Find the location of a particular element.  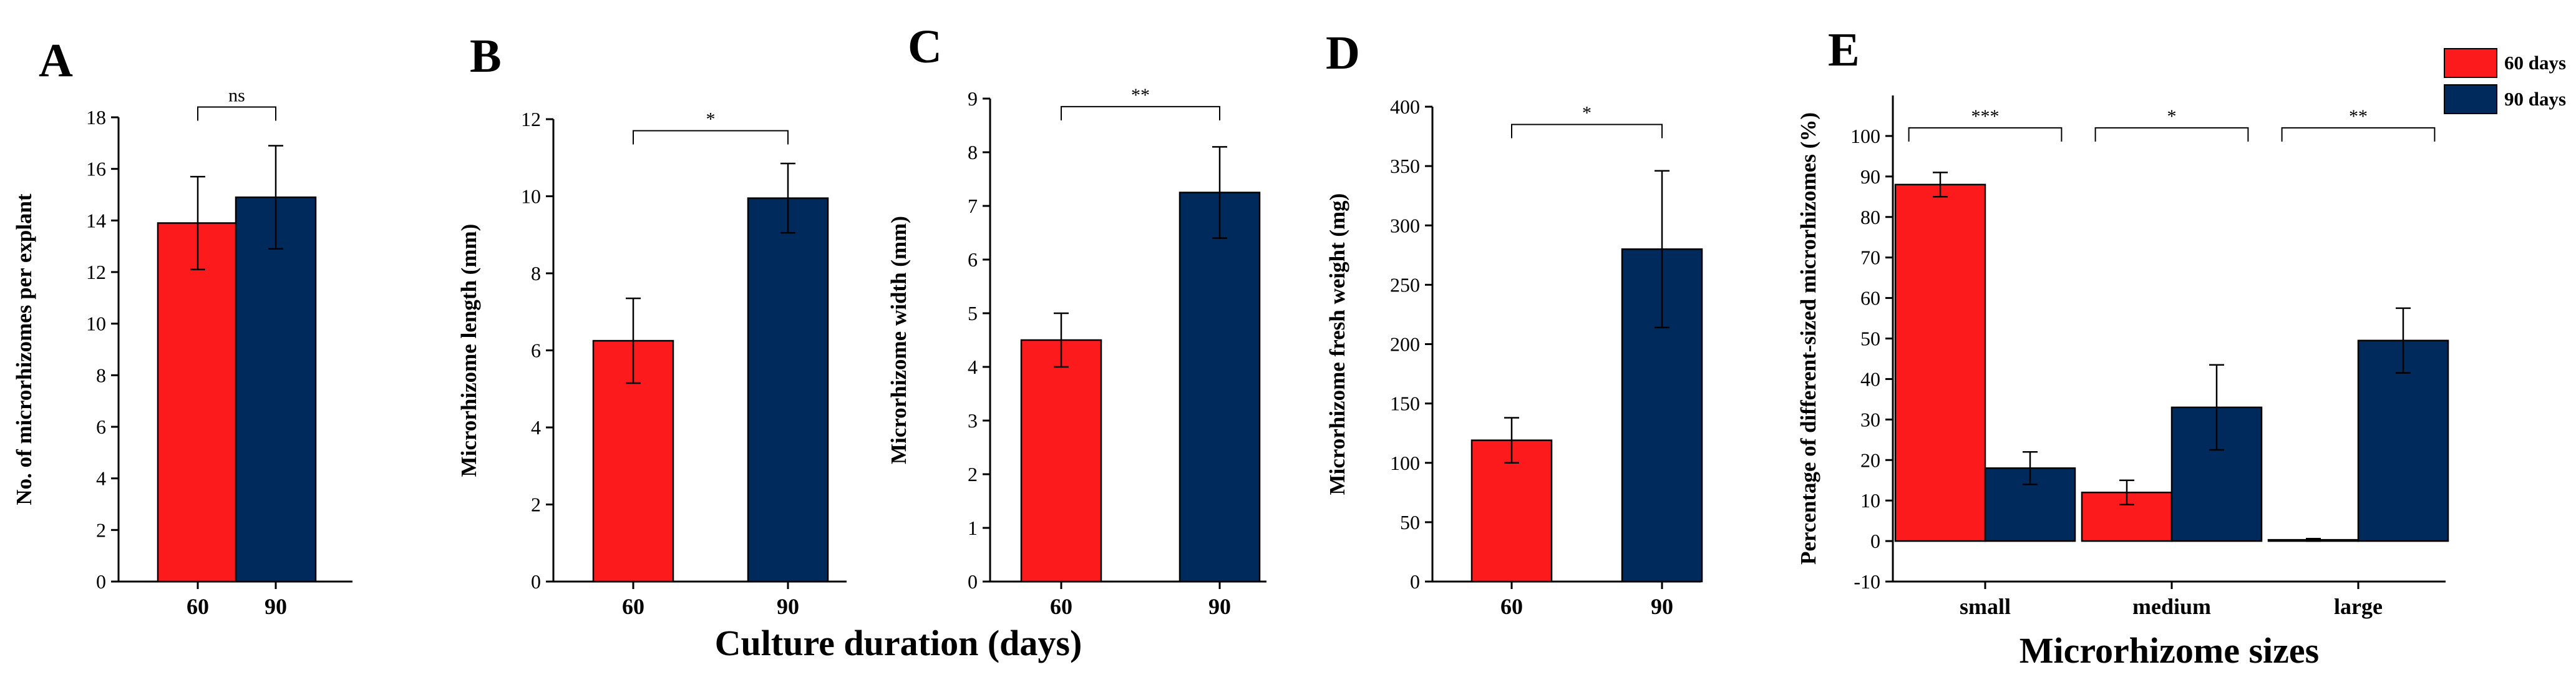

x-tick-label: medium is located at coordinates (2171, 607).